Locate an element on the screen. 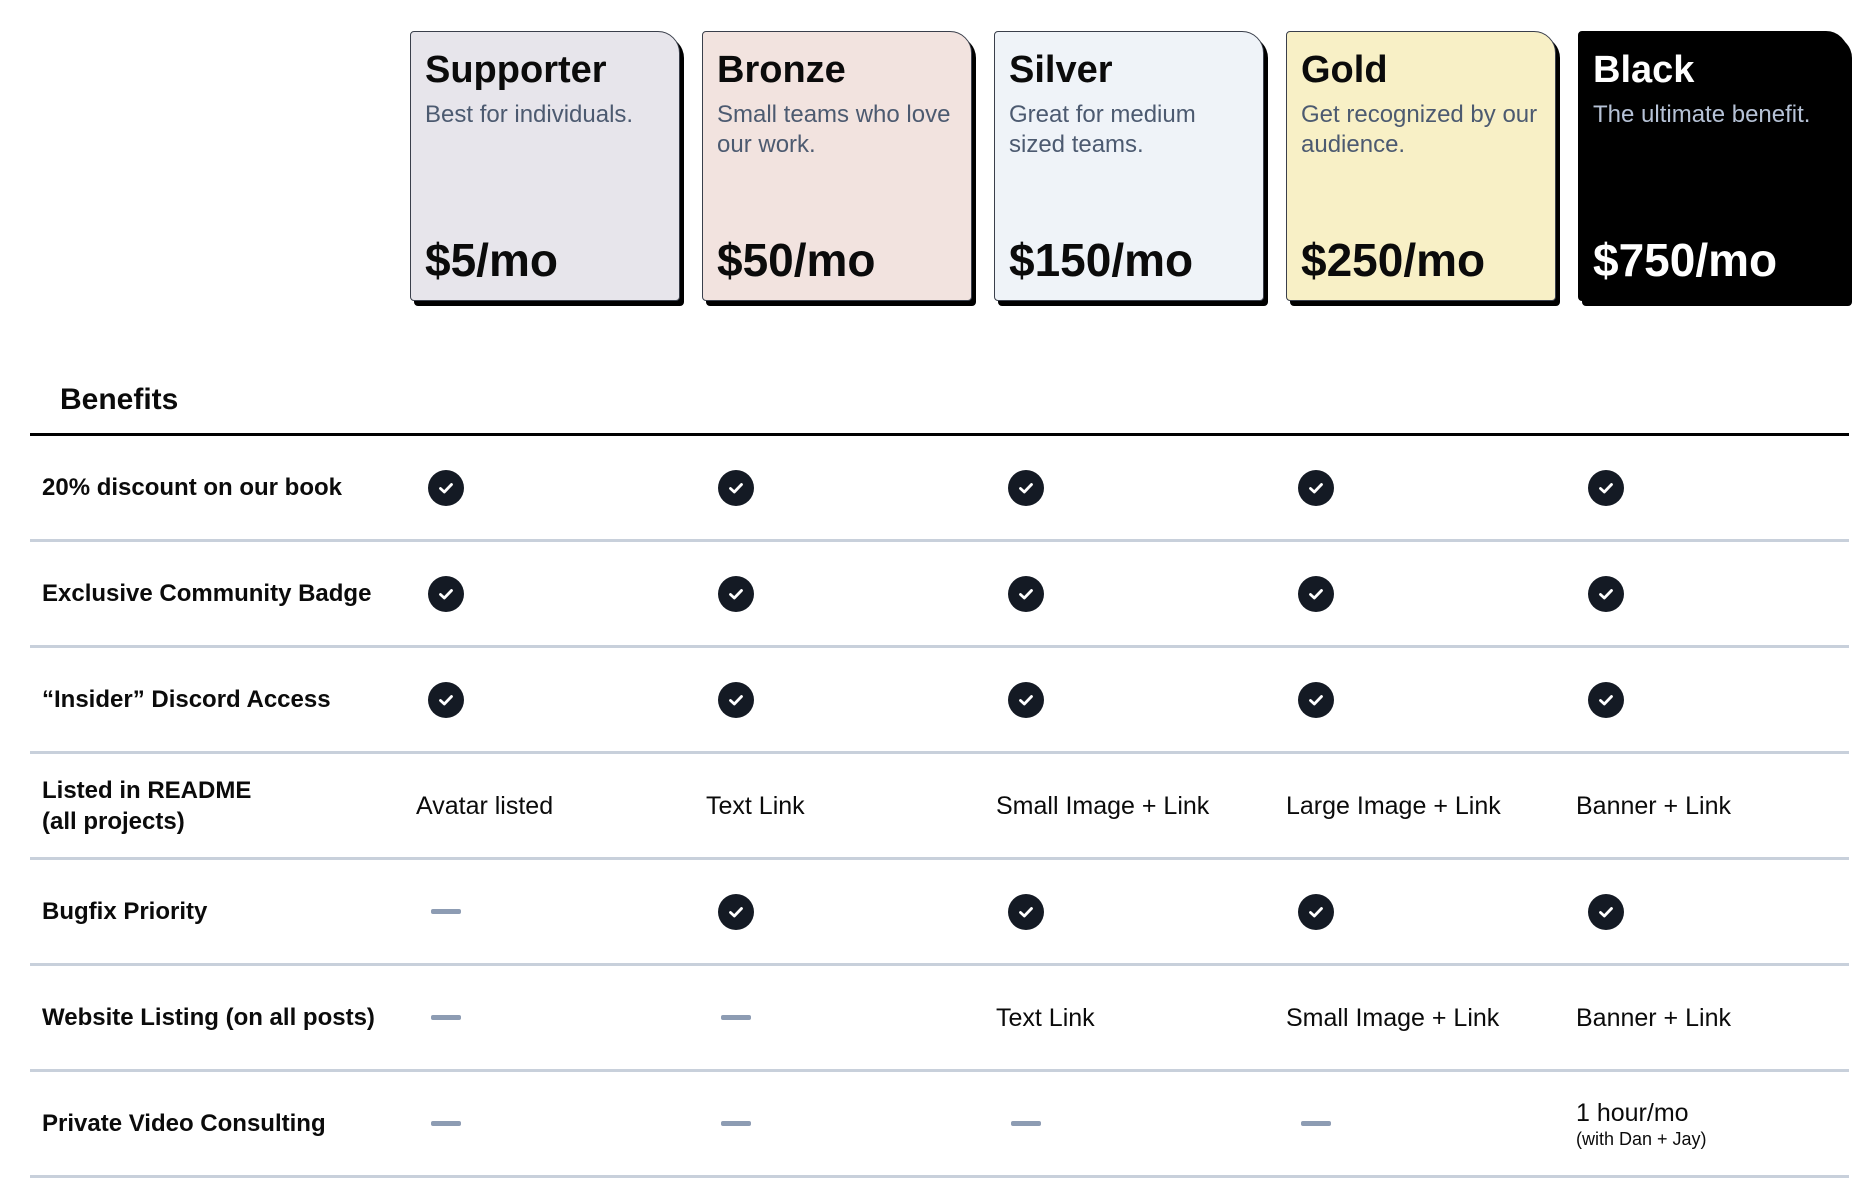 The image size is (1872, 1200). tier-name: Bronze is located at coordinates (781, 70).